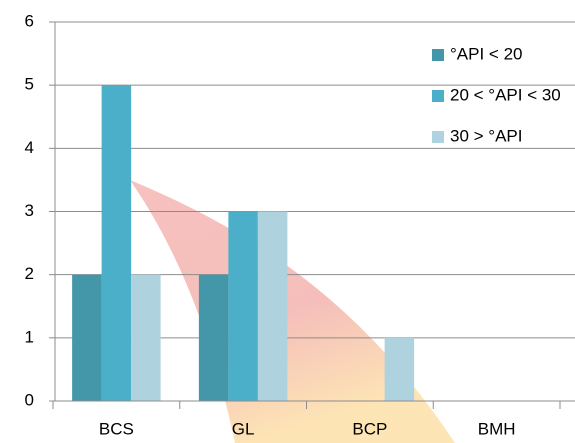 This screenshot has width=575, height=443. I want to click on legend: °API < 20 20 < °API < 30 30 > °API, so click(496, 94).